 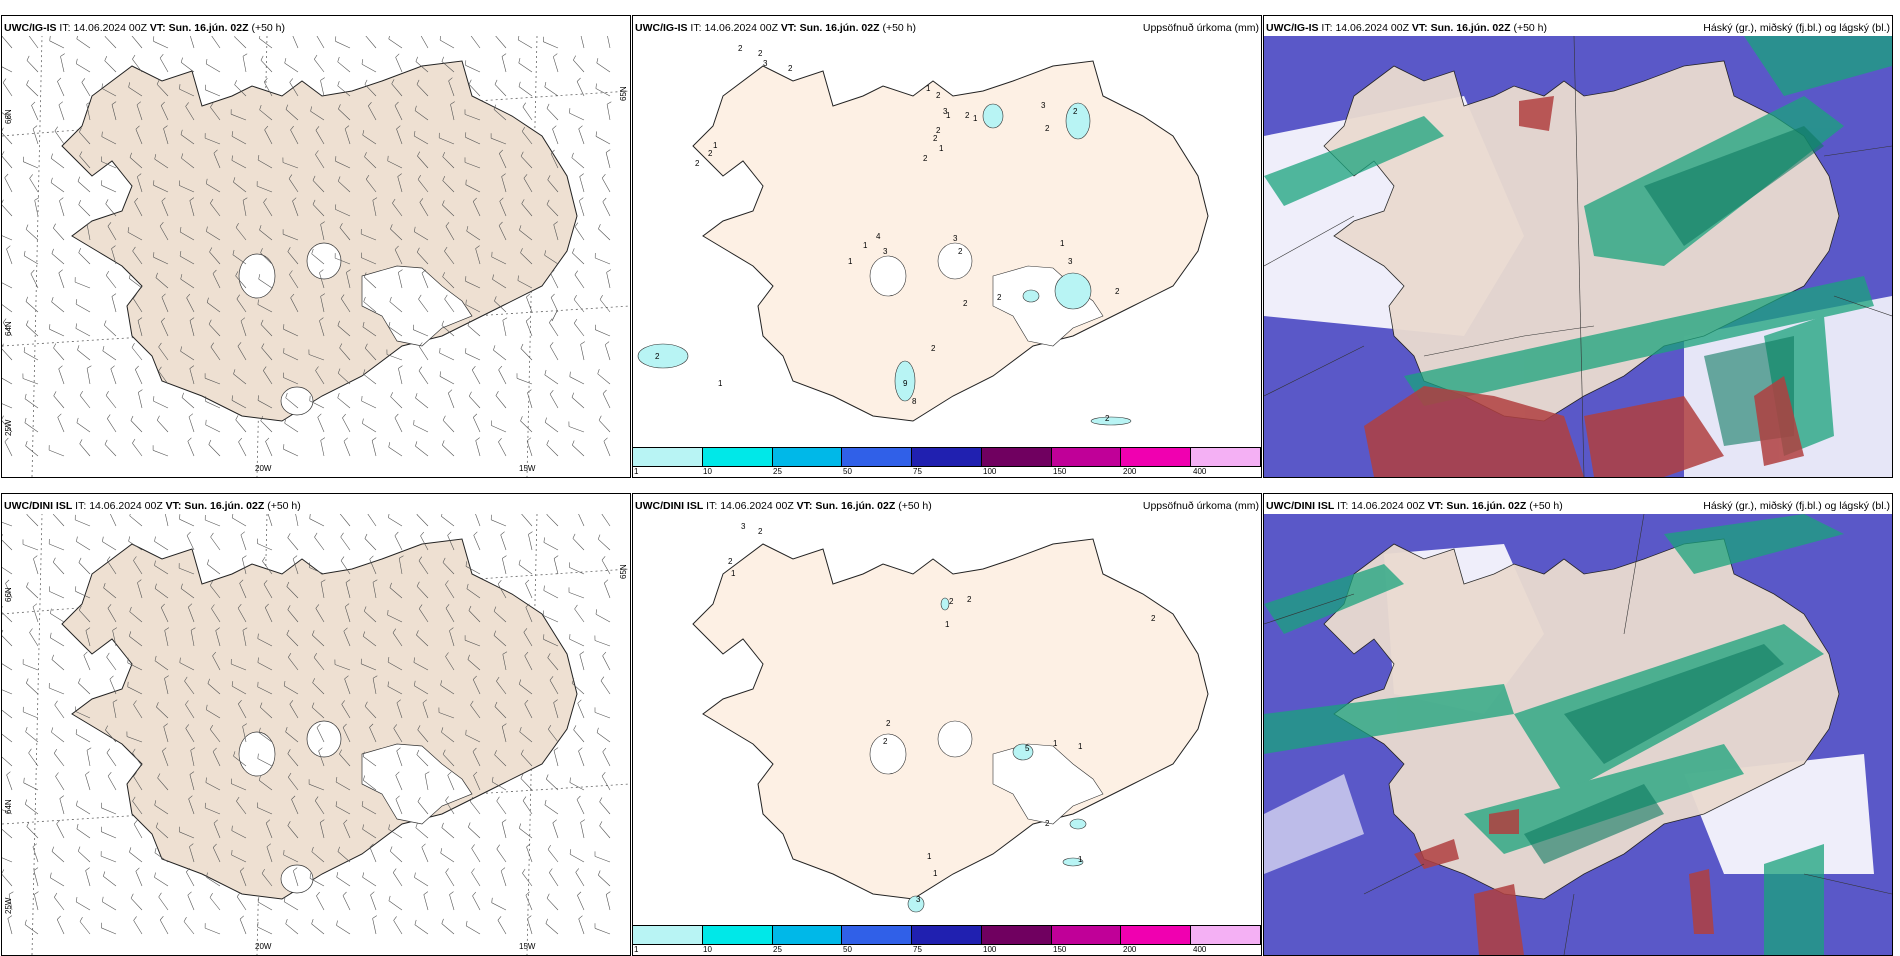 I want to click on lead-time: (+50 h), so click(x=1546, y=506).